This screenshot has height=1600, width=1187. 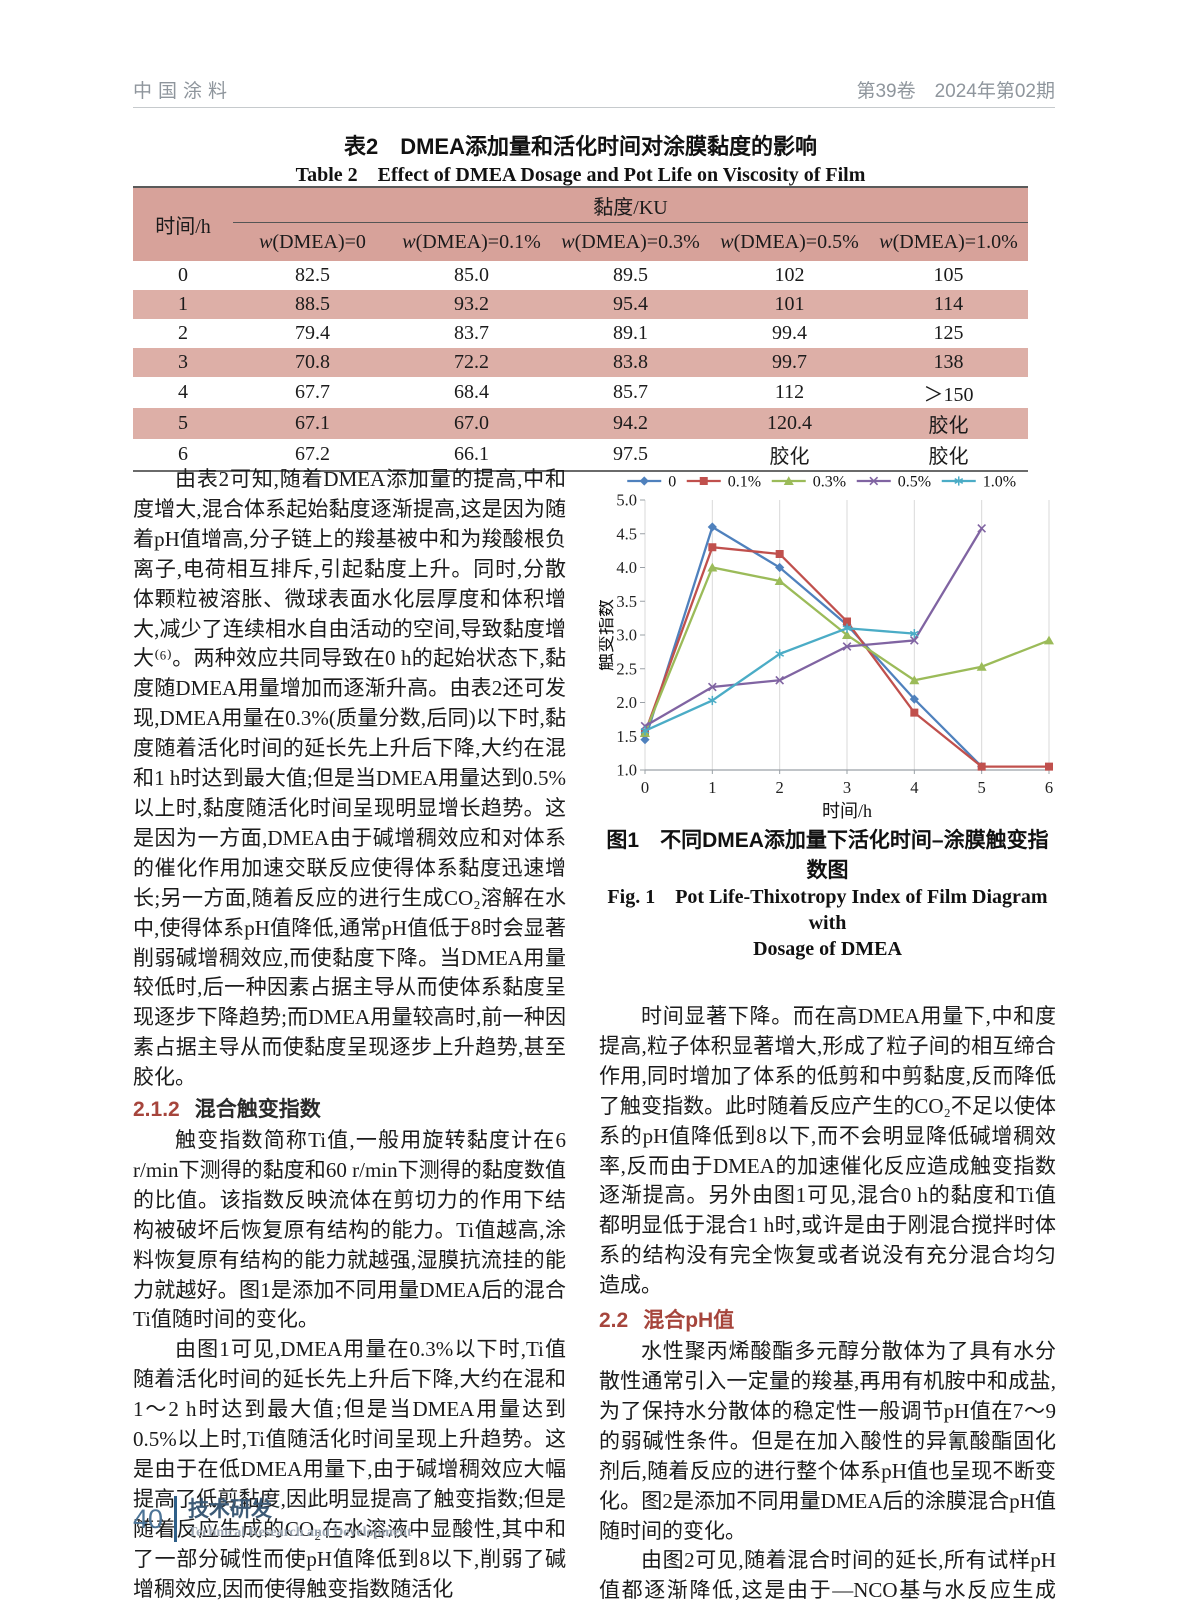 I want to click on viscosity-cell: 72.2, so click(x=471, y=362).